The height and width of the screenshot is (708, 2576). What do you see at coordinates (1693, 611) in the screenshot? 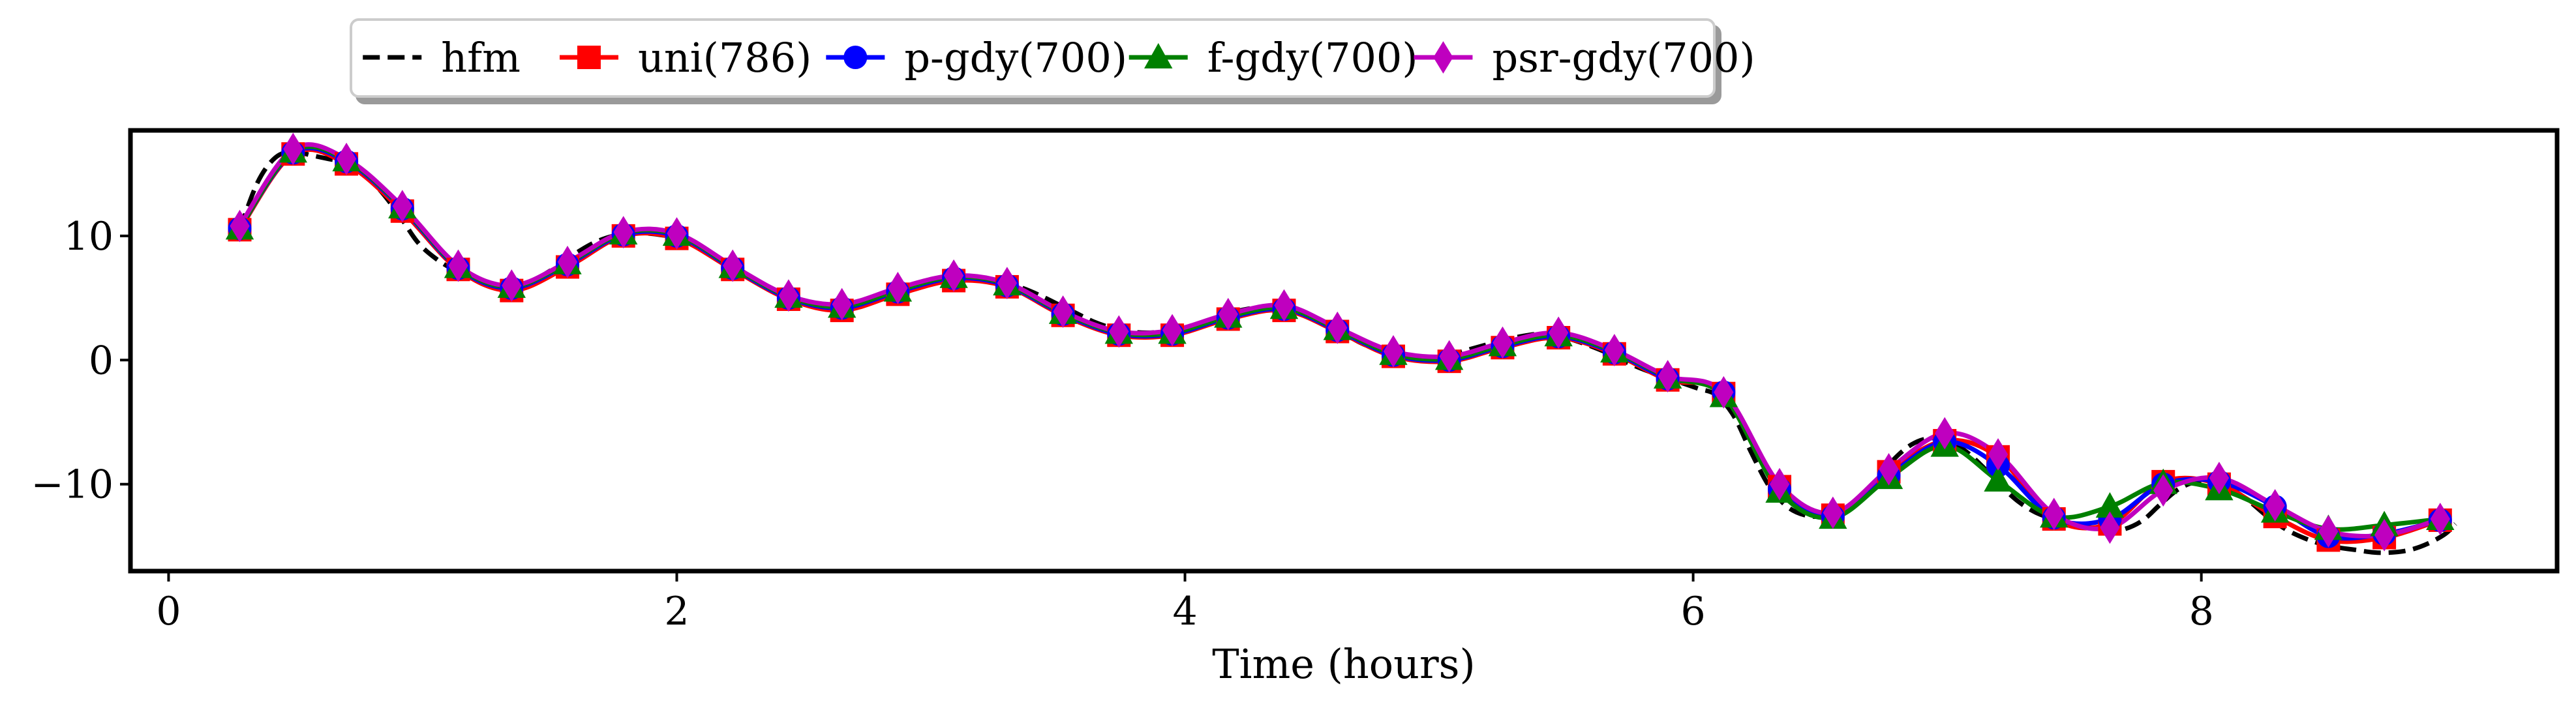
I see `x-tick-label: 6` at bounding box center [1693, 611].